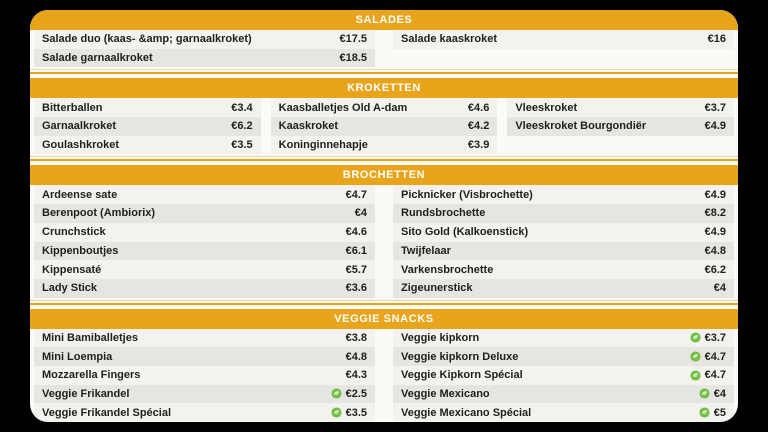 The image size is (768, 432). What do you see at coordinates (715, 213) in the screenshot?
I see `item-price: €8.2` at bounding box center [715, 213].